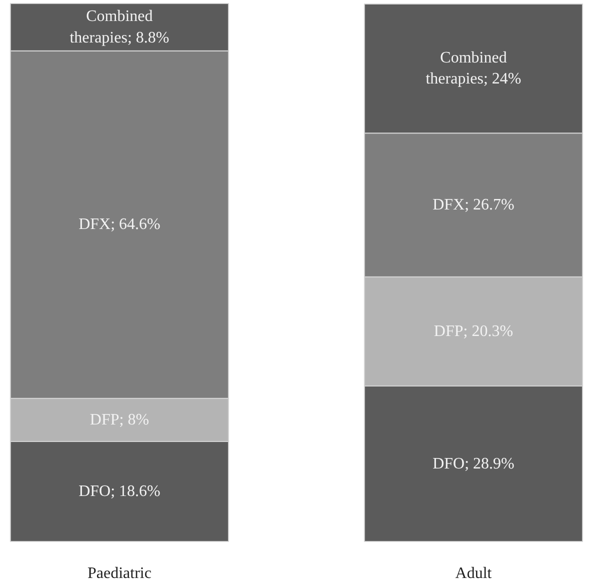  What do you see at coordinates (473, 463) in the screenshot?
I see `data-label: DFO; 28.9%` at bounding box center [473, 463].